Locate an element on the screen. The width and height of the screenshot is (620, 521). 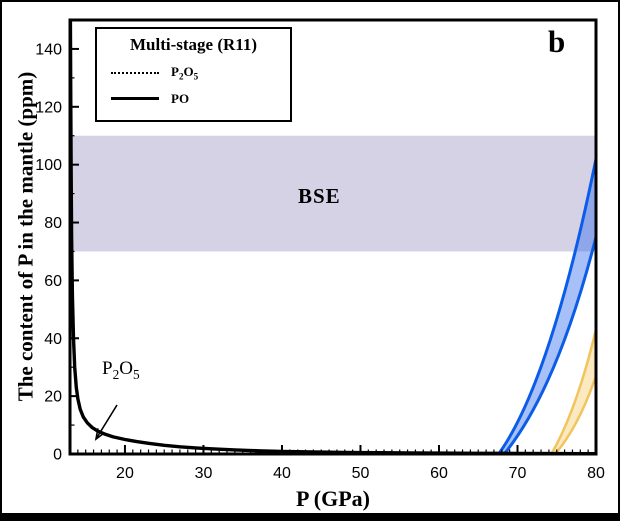
dotted-line-sample is located at coordinates (135, 72).